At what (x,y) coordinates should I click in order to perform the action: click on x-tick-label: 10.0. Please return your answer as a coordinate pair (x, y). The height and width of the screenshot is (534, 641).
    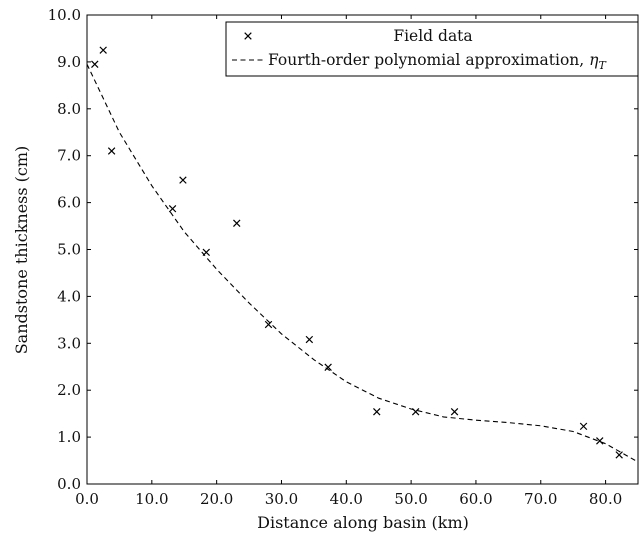
    Looking at the image, I should click on (151, 499).